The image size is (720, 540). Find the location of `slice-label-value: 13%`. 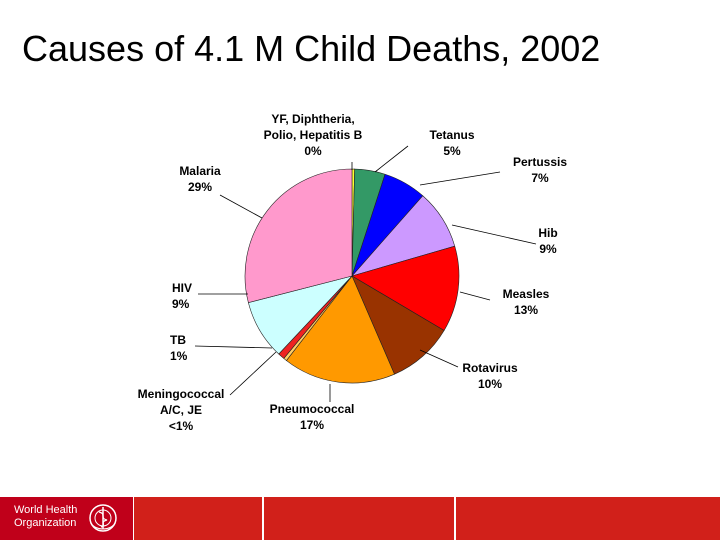

slice-label-value: 13% is located at coordinates (526, 310).